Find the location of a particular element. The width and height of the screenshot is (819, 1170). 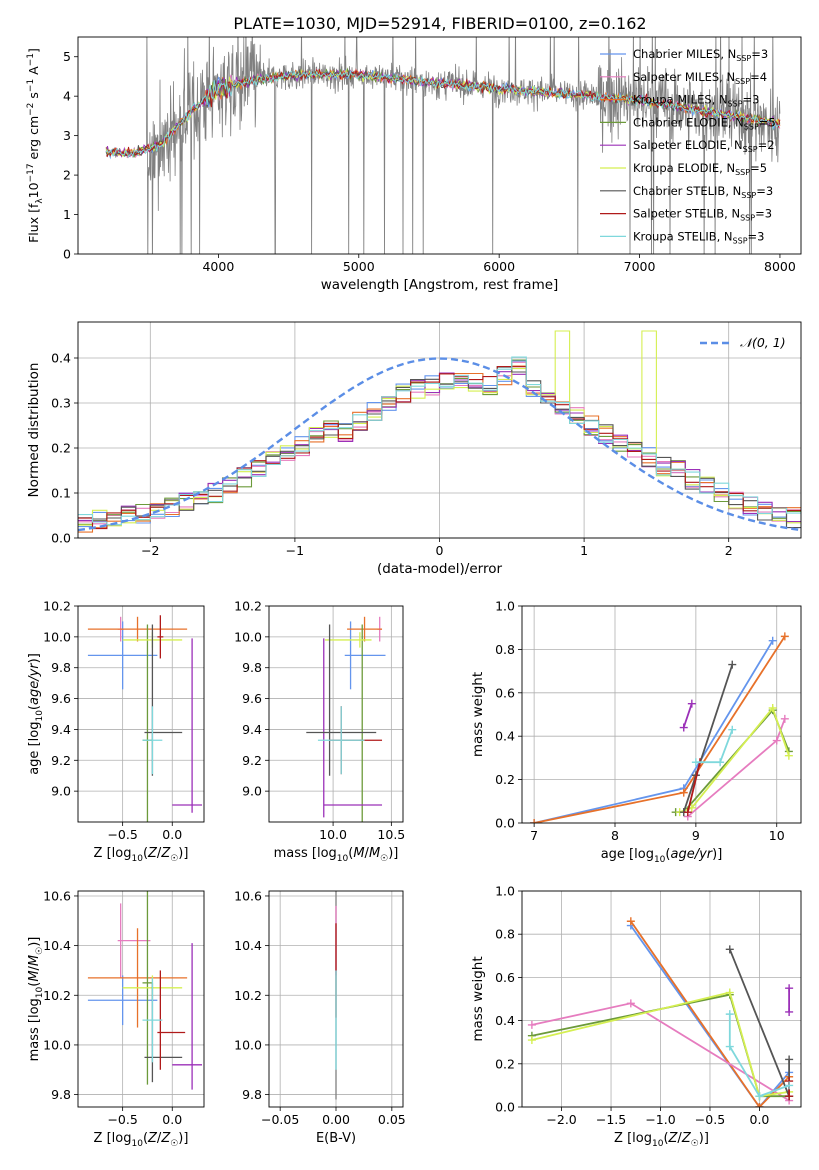

y-tick-label: 10.6 is located at coordinates (248, 895).